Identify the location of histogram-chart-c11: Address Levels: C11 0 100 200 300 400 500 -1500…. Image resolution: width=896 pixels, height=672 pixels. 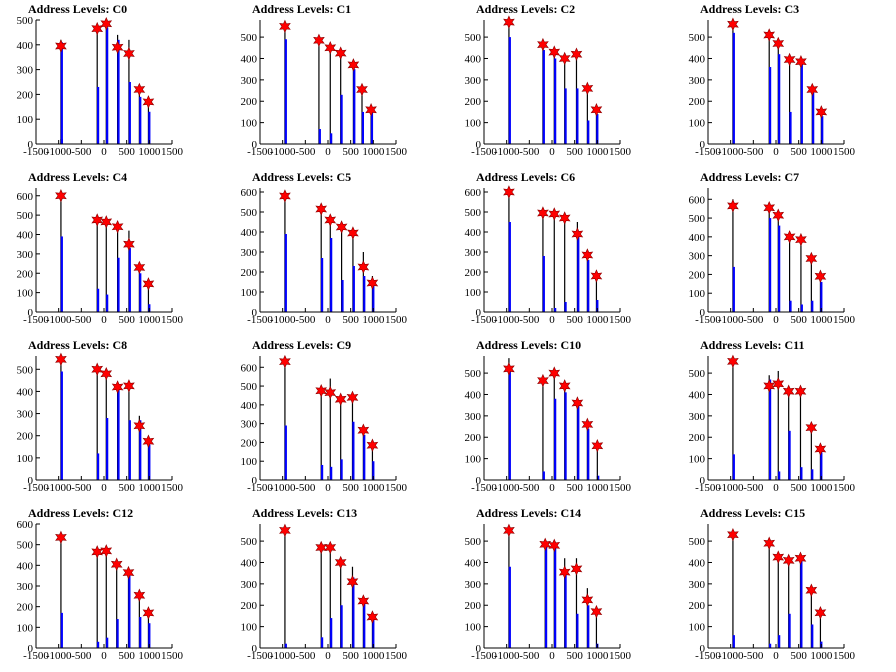
(772, 416).